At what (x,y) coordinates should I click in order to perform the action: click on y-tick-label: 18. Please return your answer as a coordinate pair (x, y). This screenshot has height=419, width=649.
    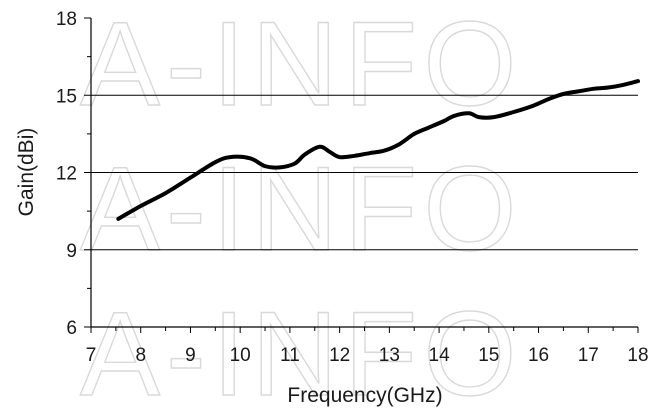
    Looking at the image, I should click on (66, 19).